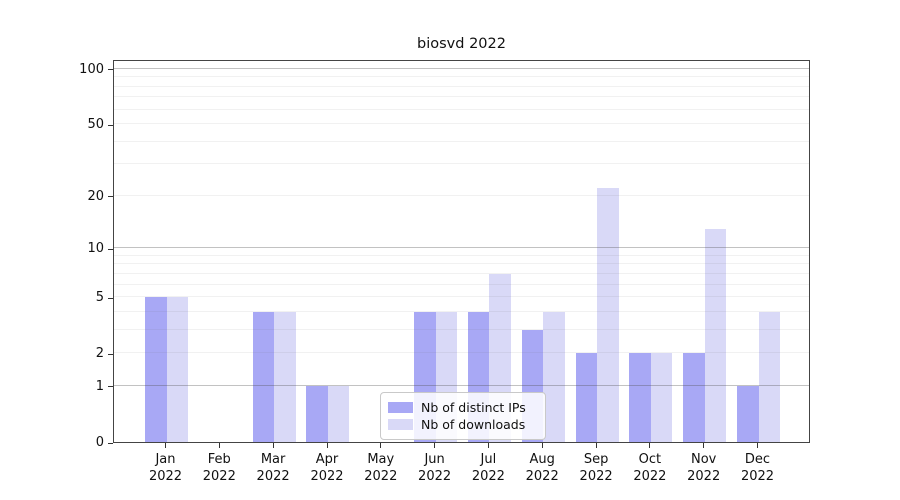  What do you see at coordinates (650, 468) in the screenshot?
I see `x-tick-label-oct: Oct 2022` at bounding box center [650, 468].